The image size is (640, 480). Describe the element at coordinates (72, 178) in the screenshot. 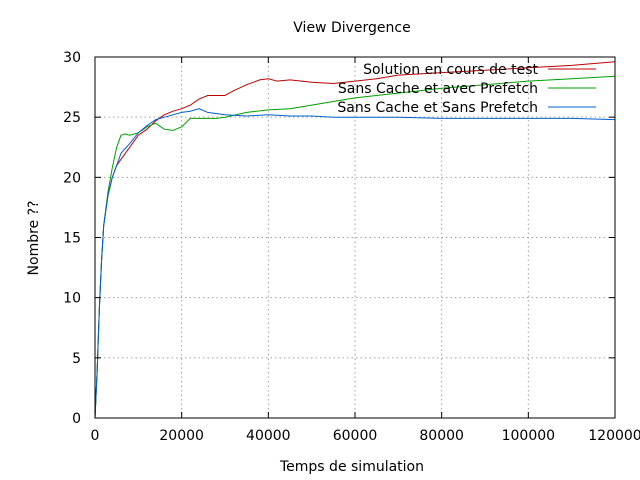

I see `y-tick-label: 20` at that location.